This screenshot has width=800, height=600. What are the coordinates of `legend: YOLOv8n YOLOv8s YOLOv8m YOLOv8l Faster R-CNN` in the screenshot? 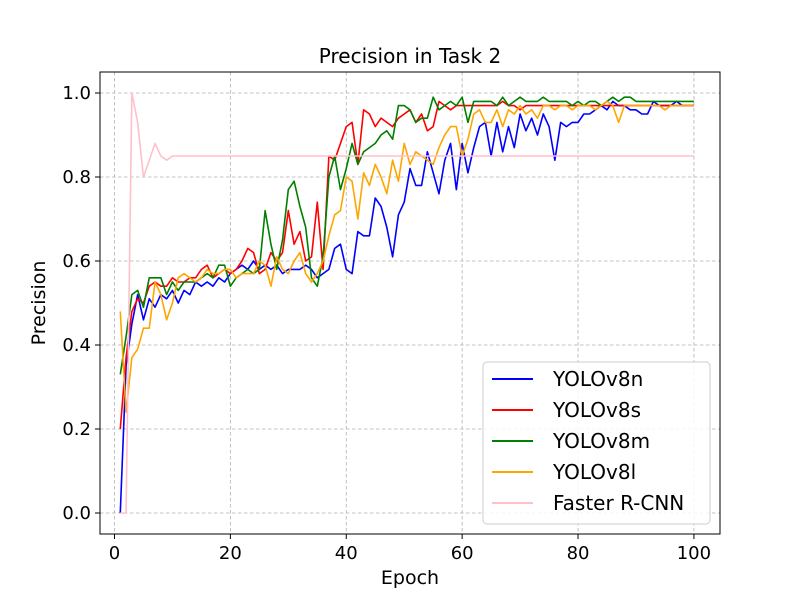 It's located at (596, 443).